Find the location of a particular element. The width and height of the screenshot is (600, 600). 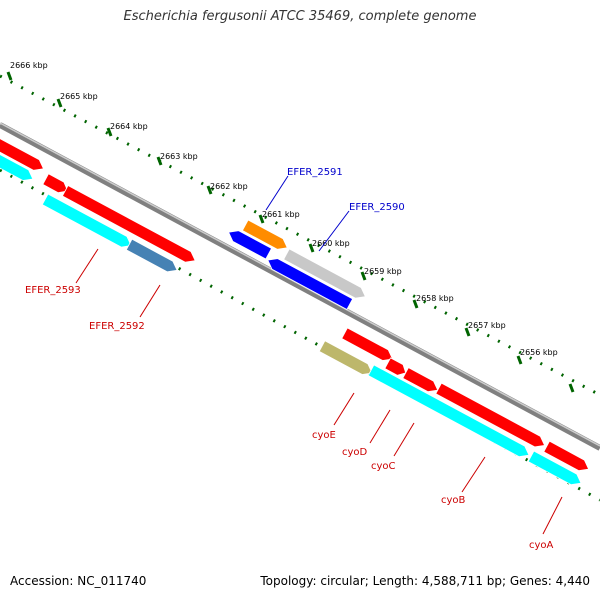

tick-label-2664: 2664 kbp is located at coordinates (129, 126).